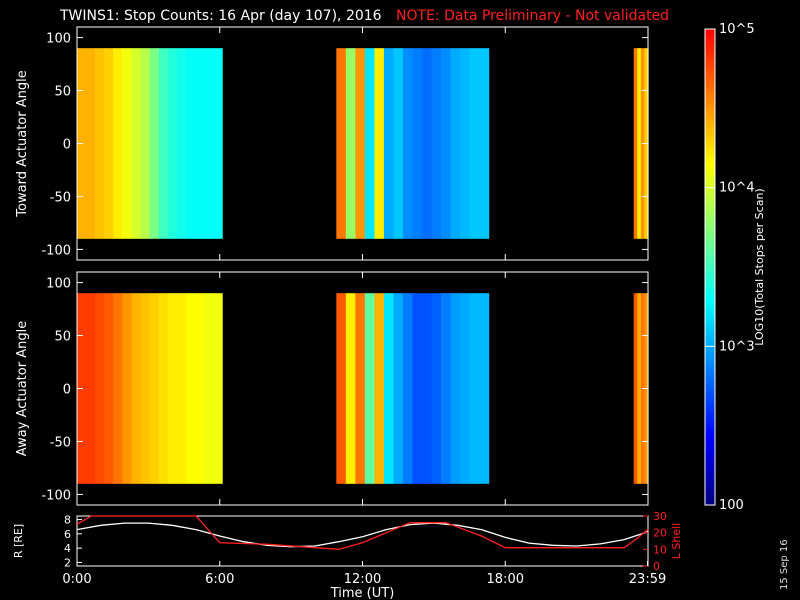 This screenshot has height=600, width=800. I want to click on toward-ytick-label: 100, so click(58, 39).